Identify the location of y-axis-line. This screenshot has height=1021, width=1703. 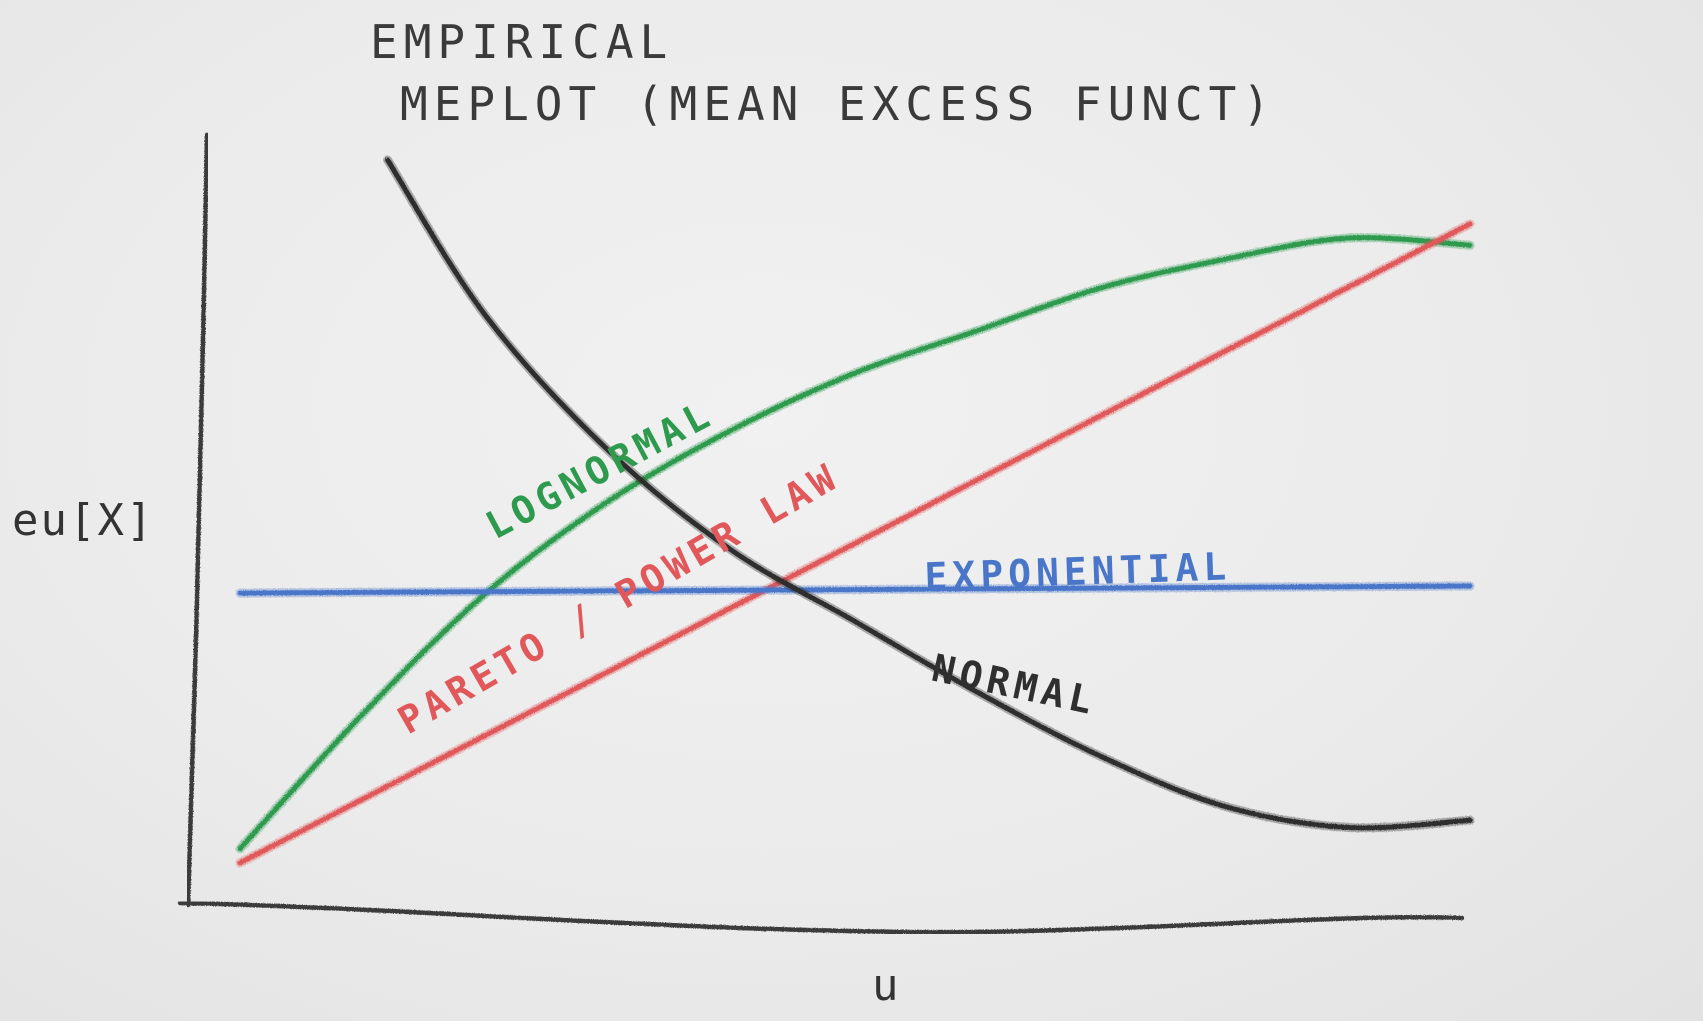
(197, 520).